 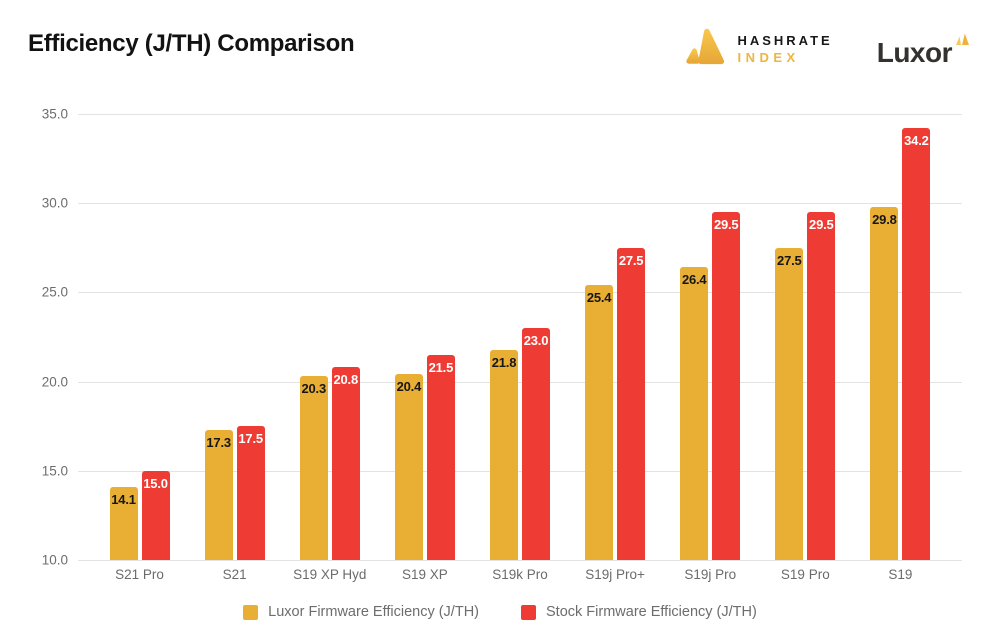 What do you see at coordinates (54, 292) in the screenshot?
I see `y-tick-label: 25.0` at bounding box center [54, 292].